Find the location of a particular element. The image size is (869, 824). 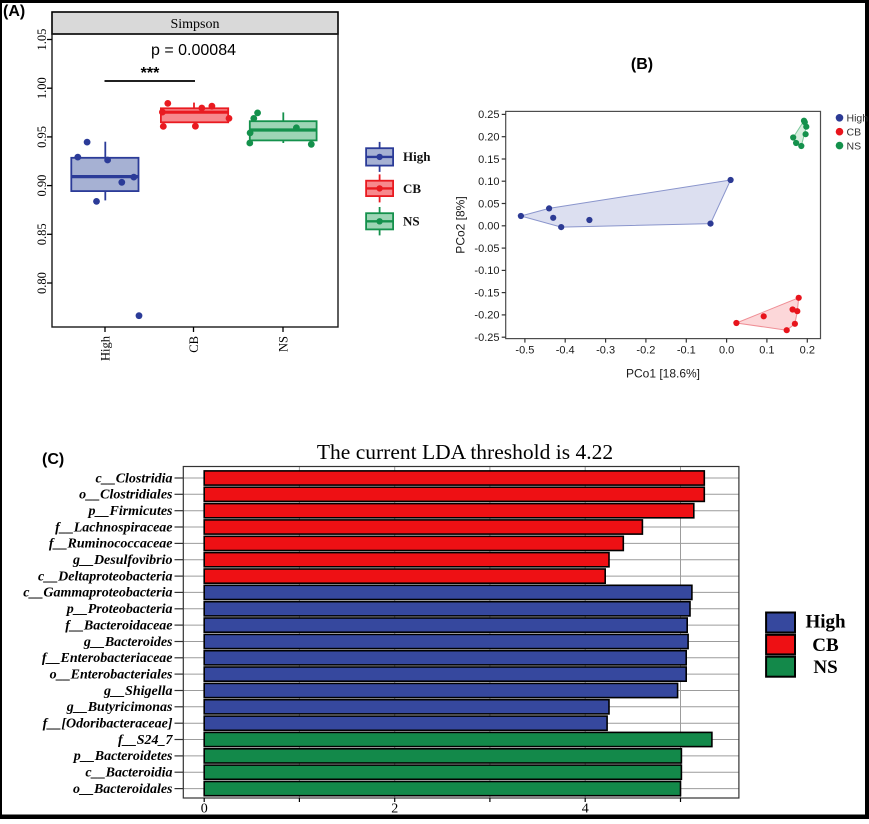

svg-text: o__Clostridiales is located at coordinates (126, 495).